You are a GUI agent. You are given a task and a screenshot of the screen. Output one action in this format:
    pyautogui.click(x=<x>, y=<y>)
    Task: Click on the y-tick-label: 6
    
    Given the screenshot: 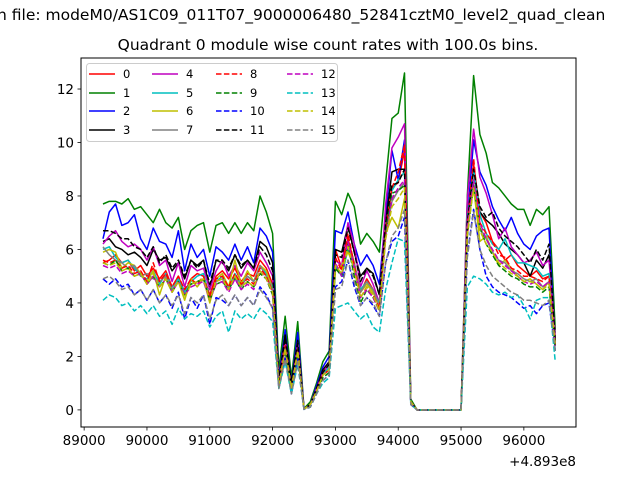 What is the action you would take?
    pyautogui.click(x=69, y=250)
    